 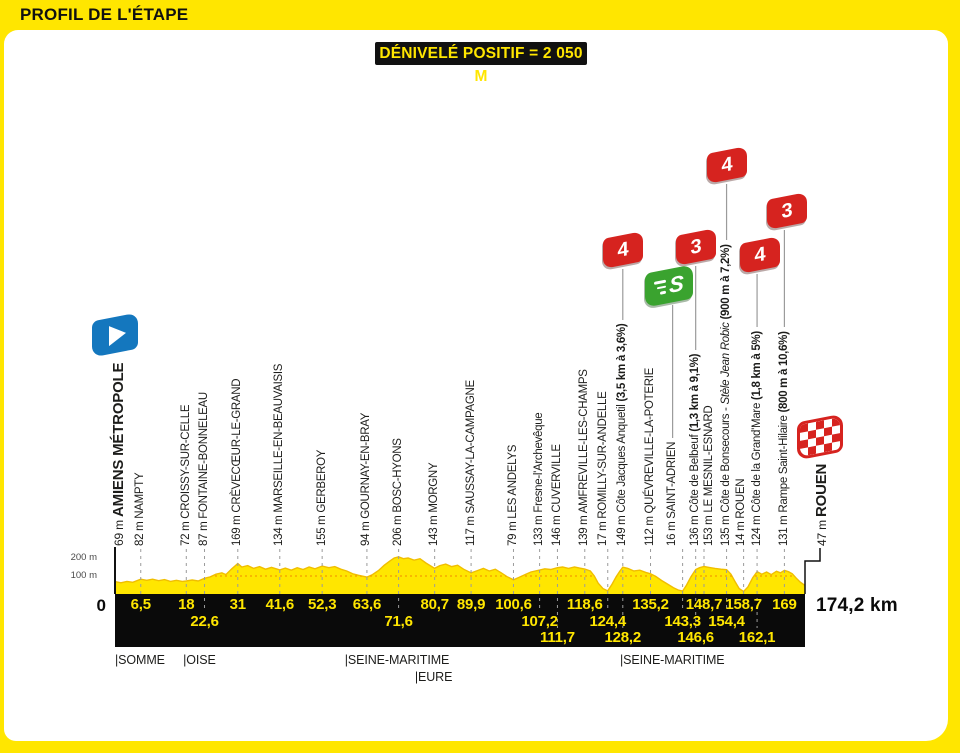 I want to click on waypoint-elevation: 153 m, so click(x=709, y=529).